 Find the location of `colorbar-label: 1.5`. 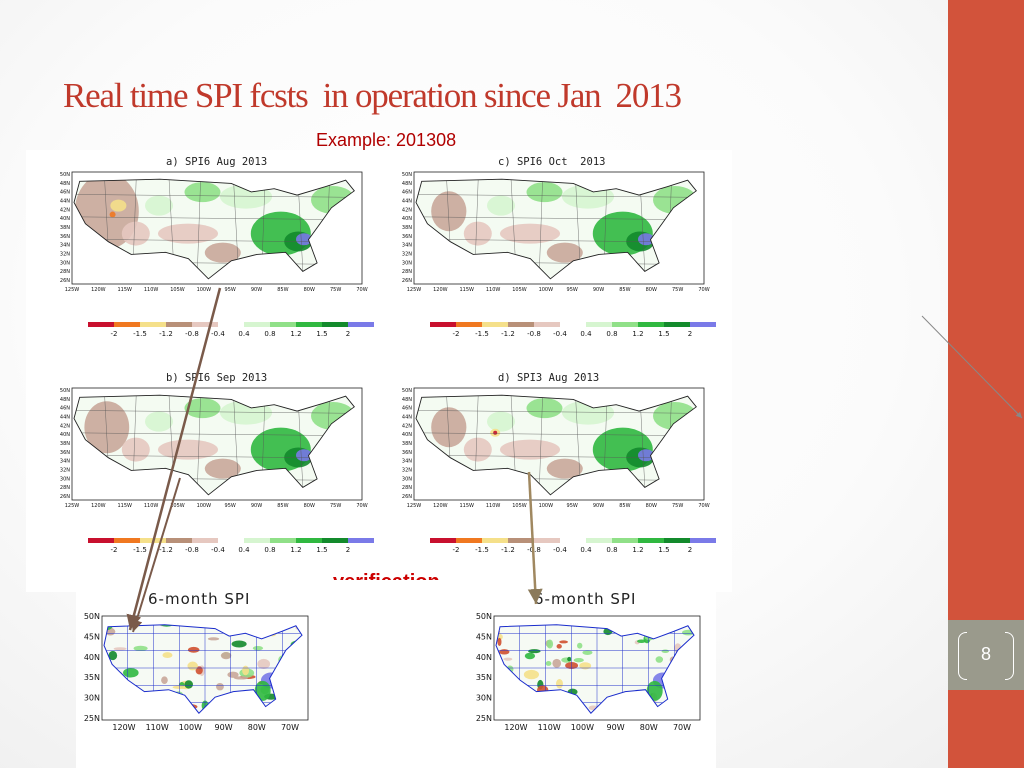

colorbar-label: 1.5 is located at coordinates (321, 334).